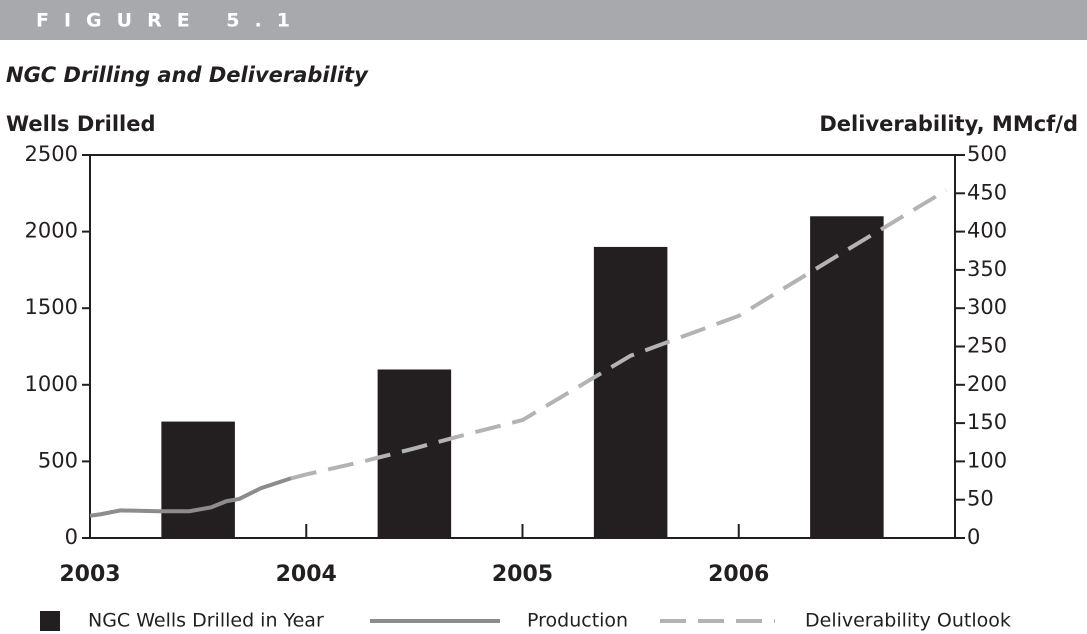  I want to click on x-tick-label: 2005, so click(522, 574).